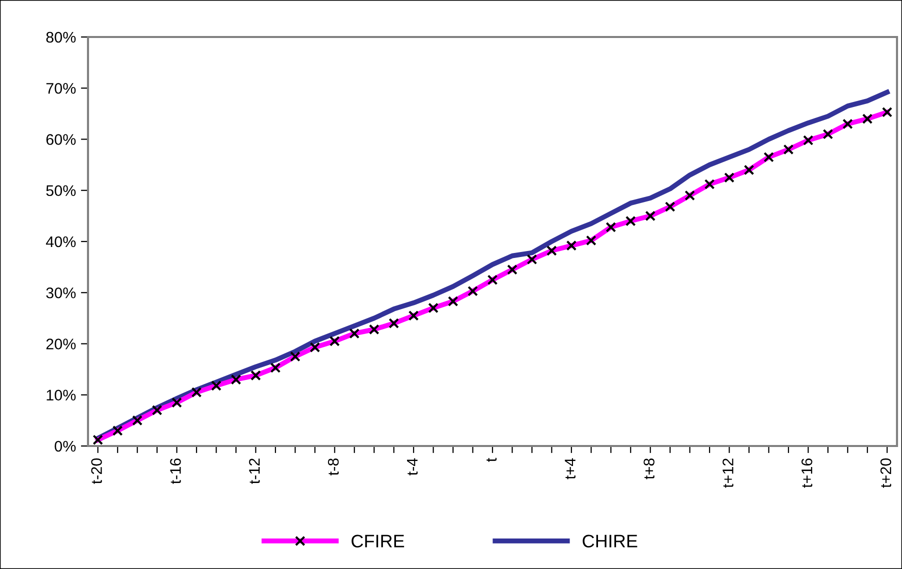  Describe the element at coordinates (378, 541) in the screenshot. I see `legend-label: CFIRE` at that location.